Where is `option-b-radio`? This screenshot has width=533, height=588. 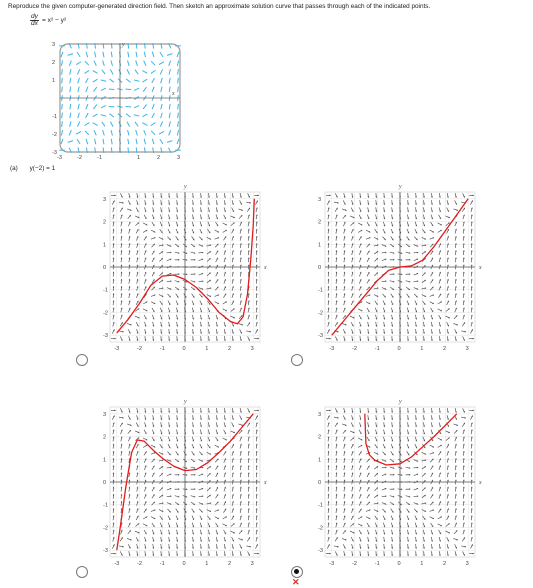
option-b-radio is located at coordinates (297, 360).